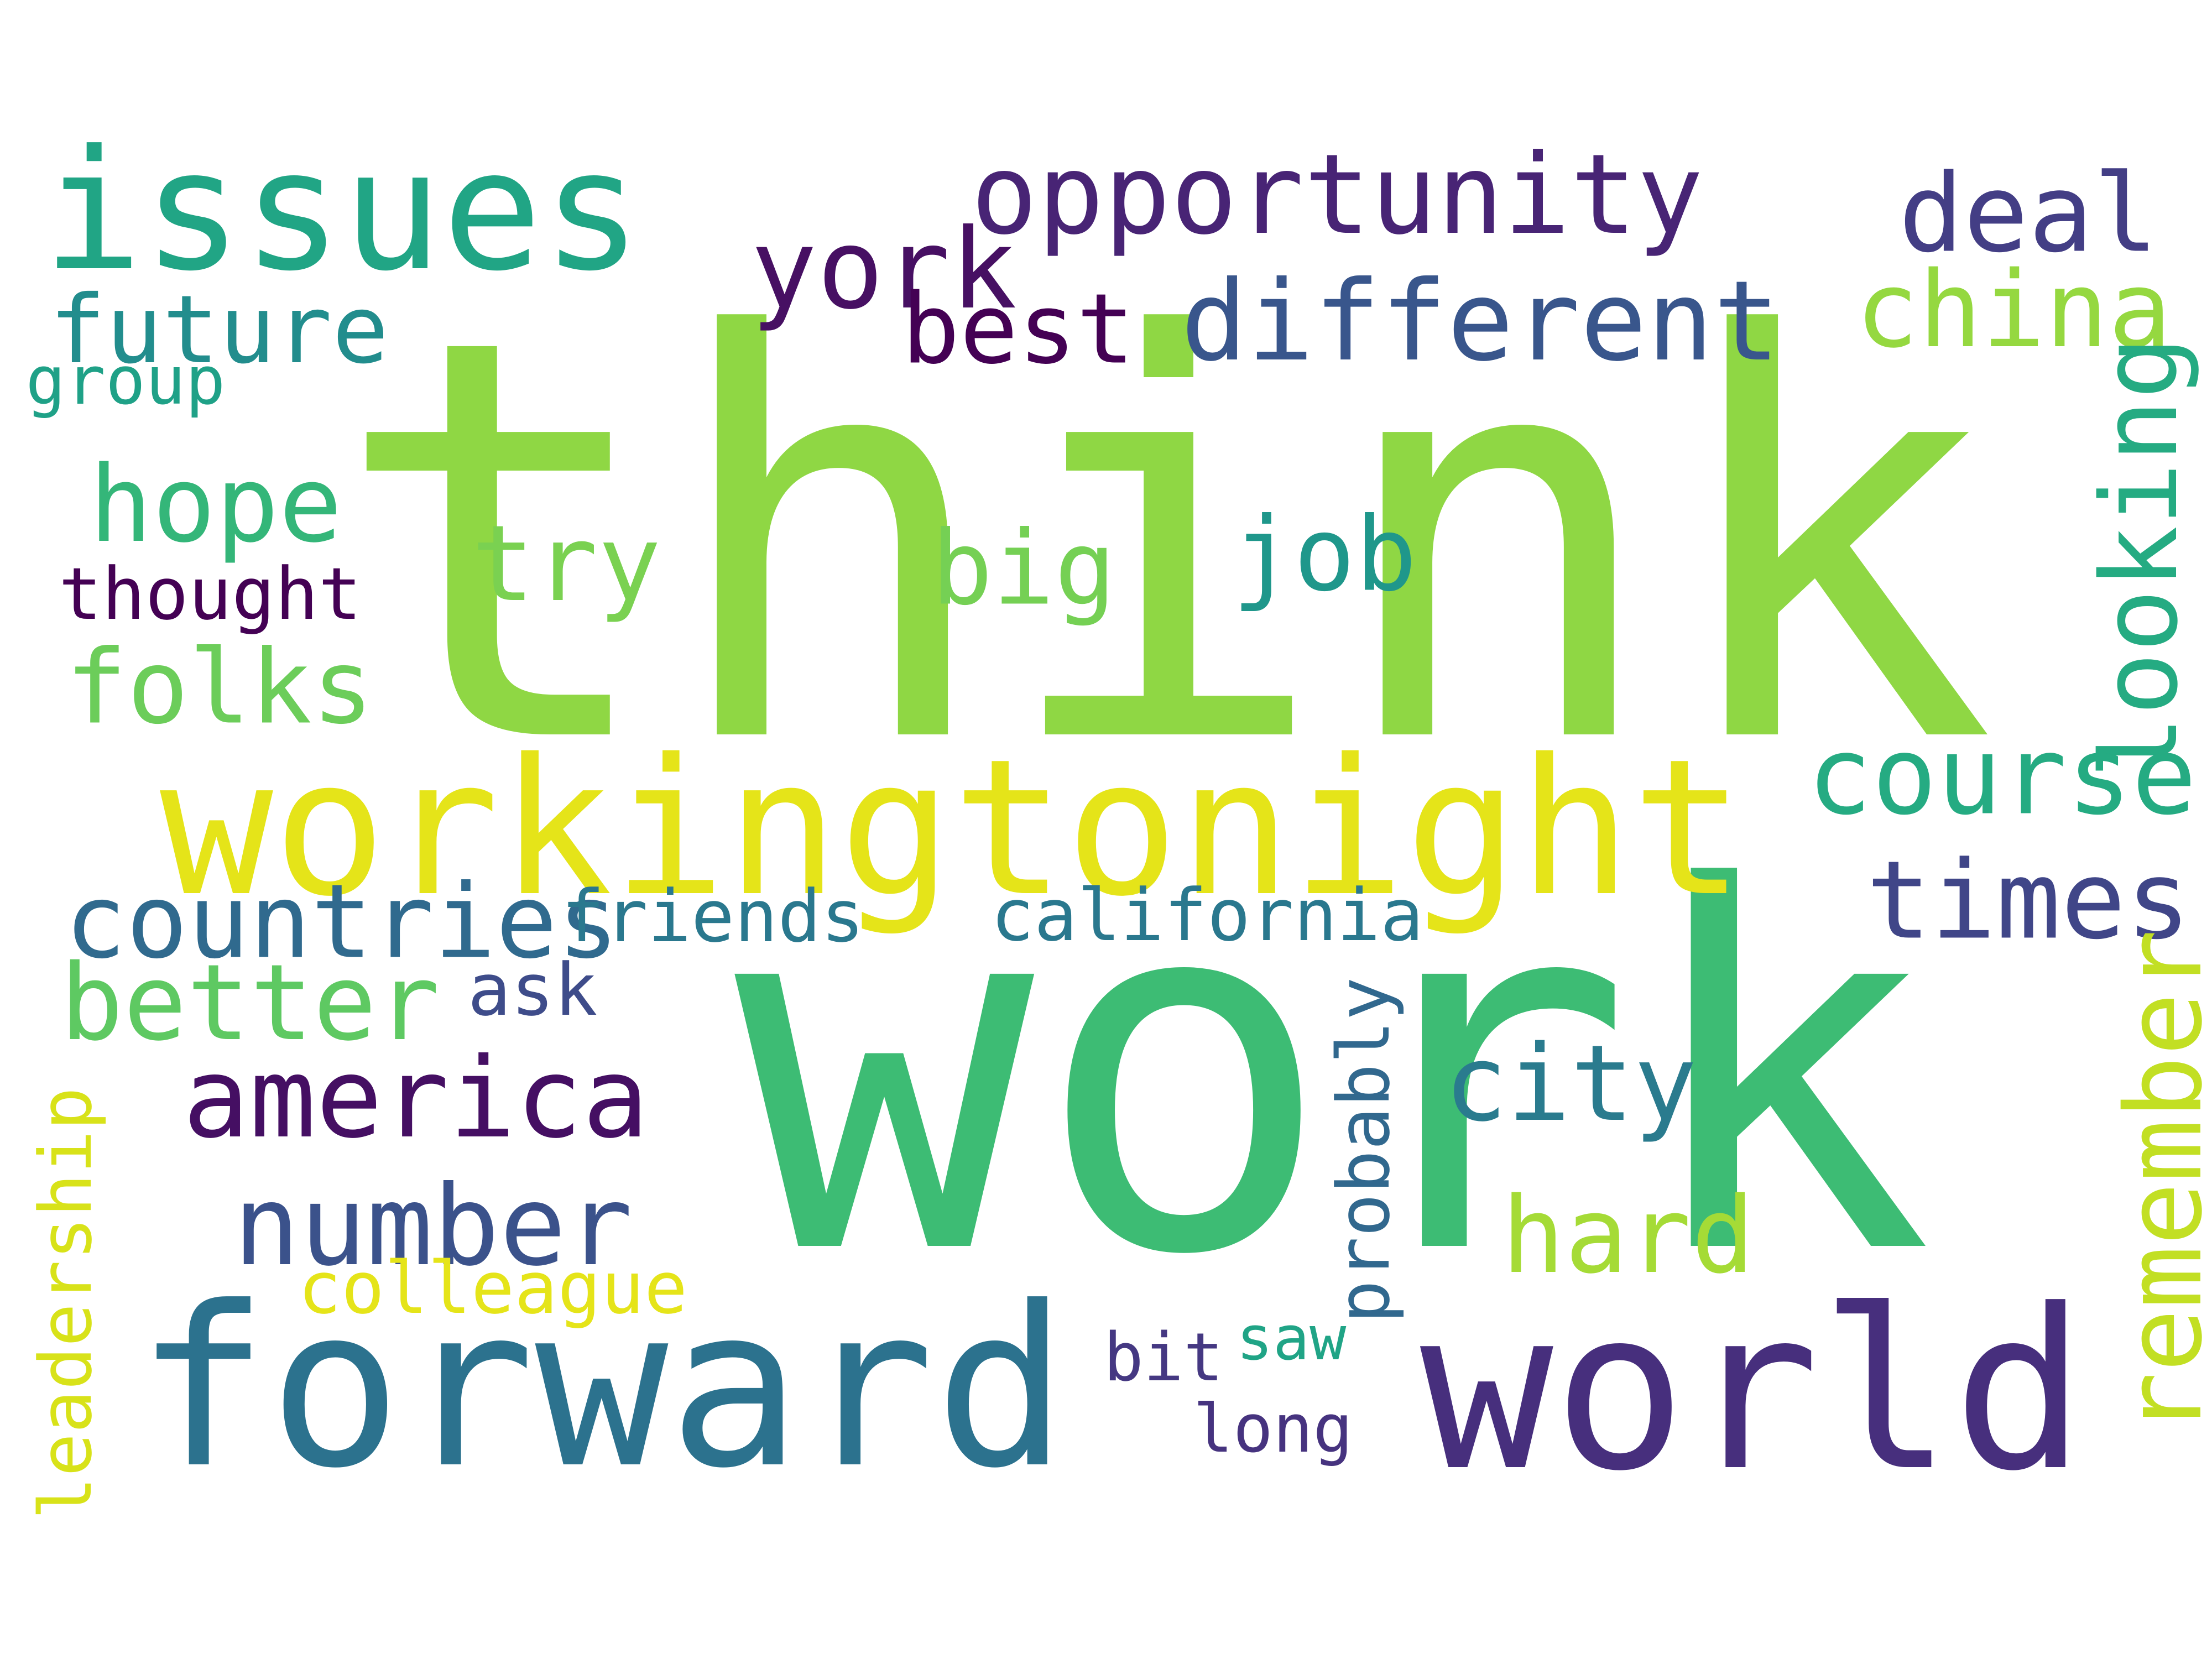 Image resolution: width=2212 pixels, height=1659 pixels. I want to click on word-looking: looking, so click(2140, 557).